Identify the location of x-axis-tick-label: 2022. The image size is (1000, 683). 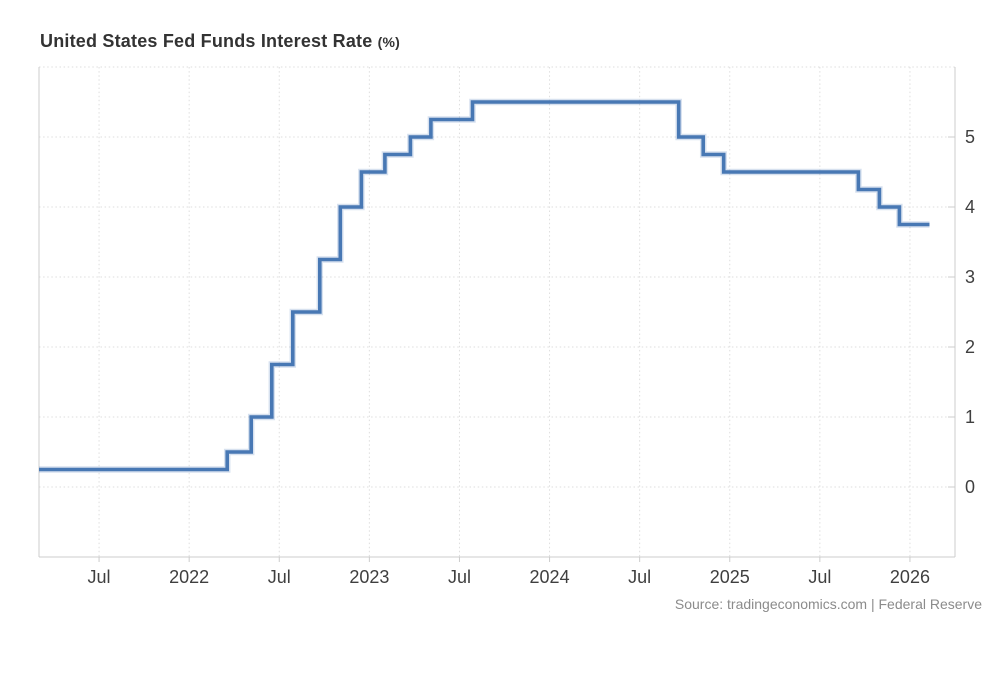
(189, 577).